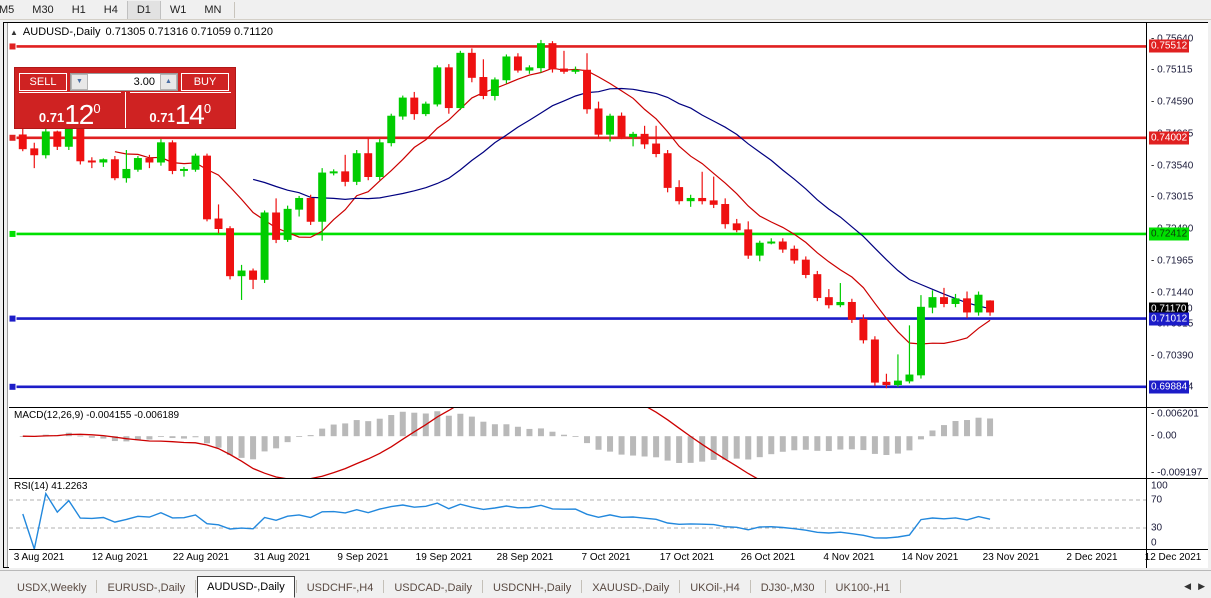 This screenshot has width=1211, height=598. What do you see at coordinates (525, 557) in the screenshot?
I see `x-axis-date-label: 28 Sep 2021` at bounding box center [525, 557].